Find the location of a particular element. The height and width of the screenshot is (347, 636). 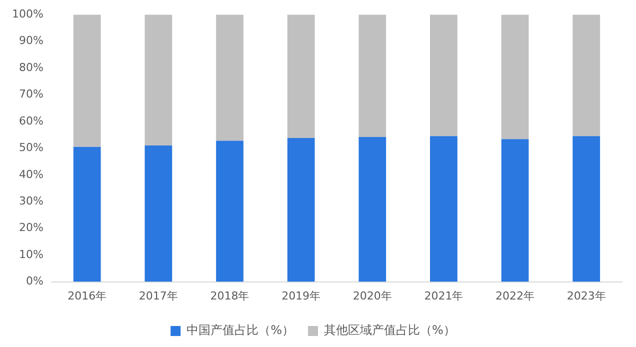

y-tick-label: 10% is located at coordinates (31, 254).